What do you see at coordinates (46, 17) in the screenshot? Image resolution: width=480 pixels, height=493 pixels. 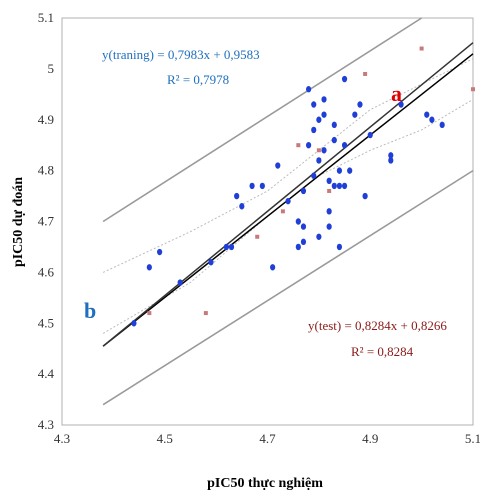 I see `y-tick-label: 5.1` at bounding box center [46, 17].